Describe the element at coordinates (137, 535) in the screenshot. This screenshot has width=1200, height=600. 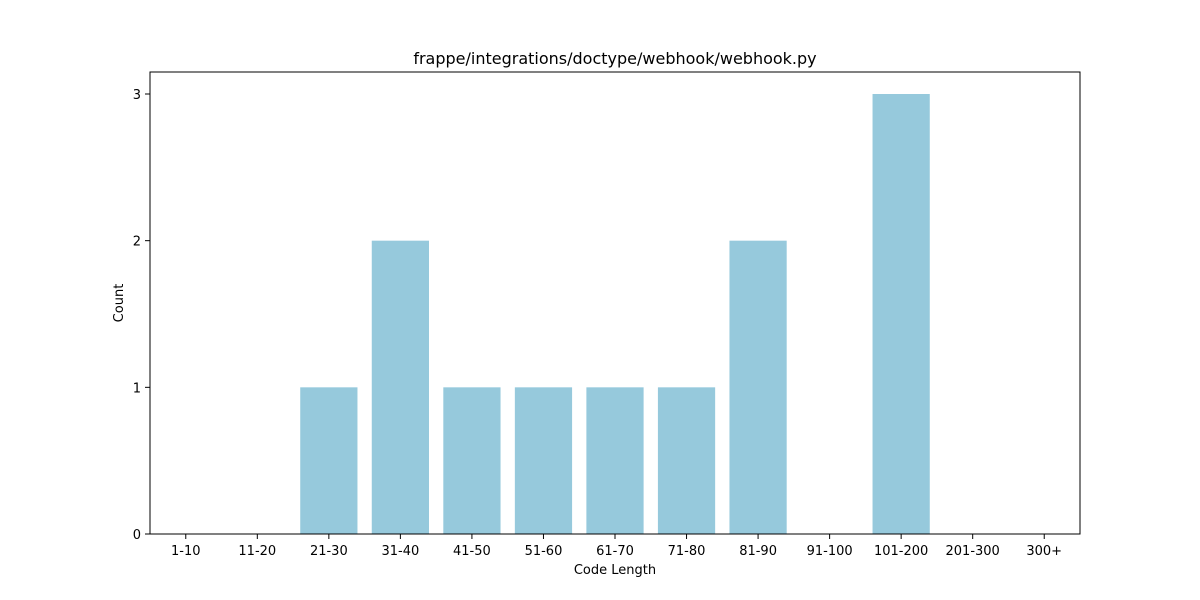
I see `y-tick-label: 0` at that location.